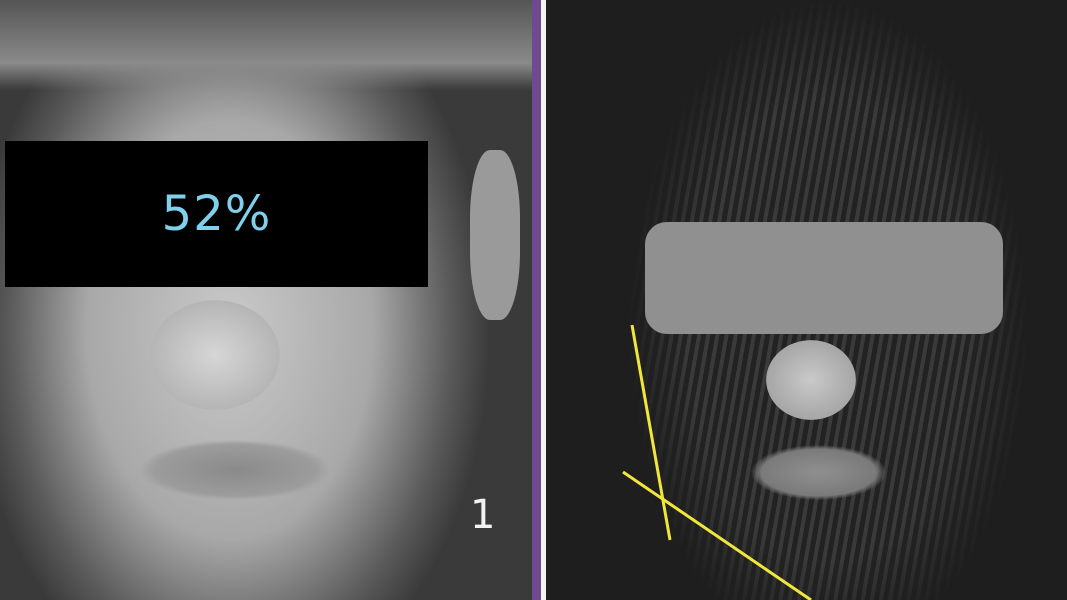 This screenshot has width=1067, height=600. I want to click on gray-censor-bar, so click(824, 278).